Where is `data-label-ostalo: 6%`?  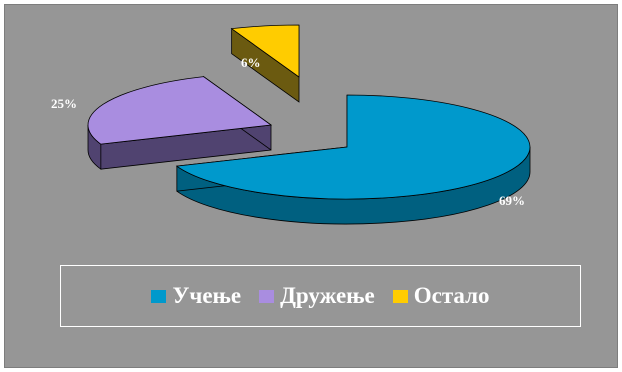
data-label-ostalo: 6% is located at coordinates (251, 62).